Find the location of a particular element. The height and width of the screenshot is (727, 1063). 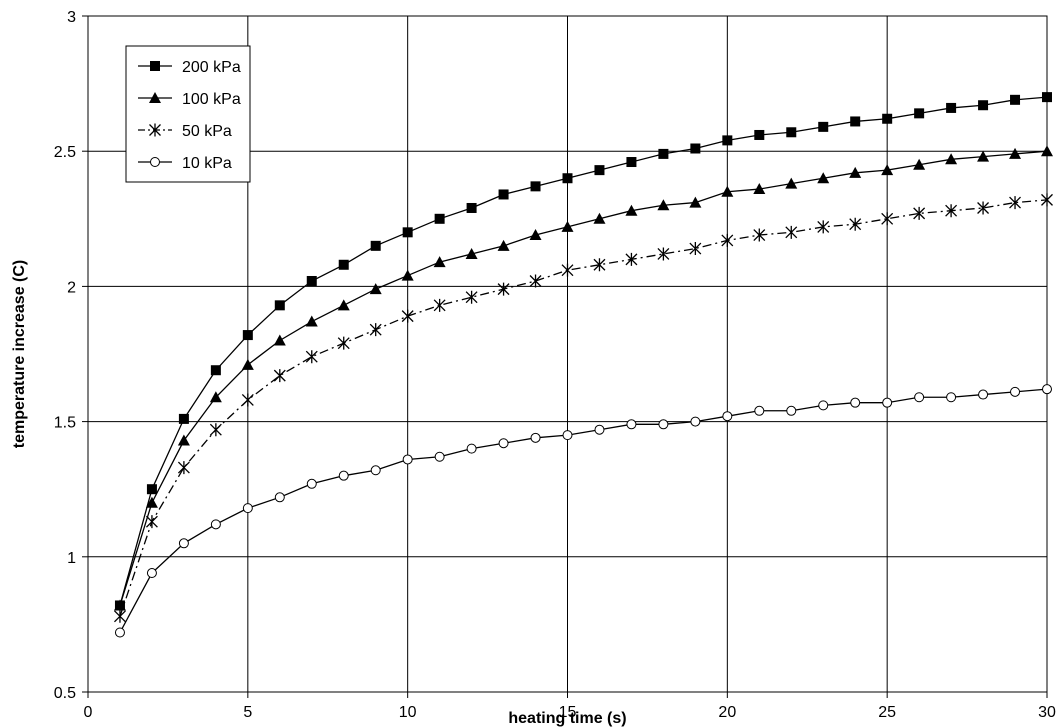

y-axis-title: temperature increase (C) is located at coordinates (19, 354).